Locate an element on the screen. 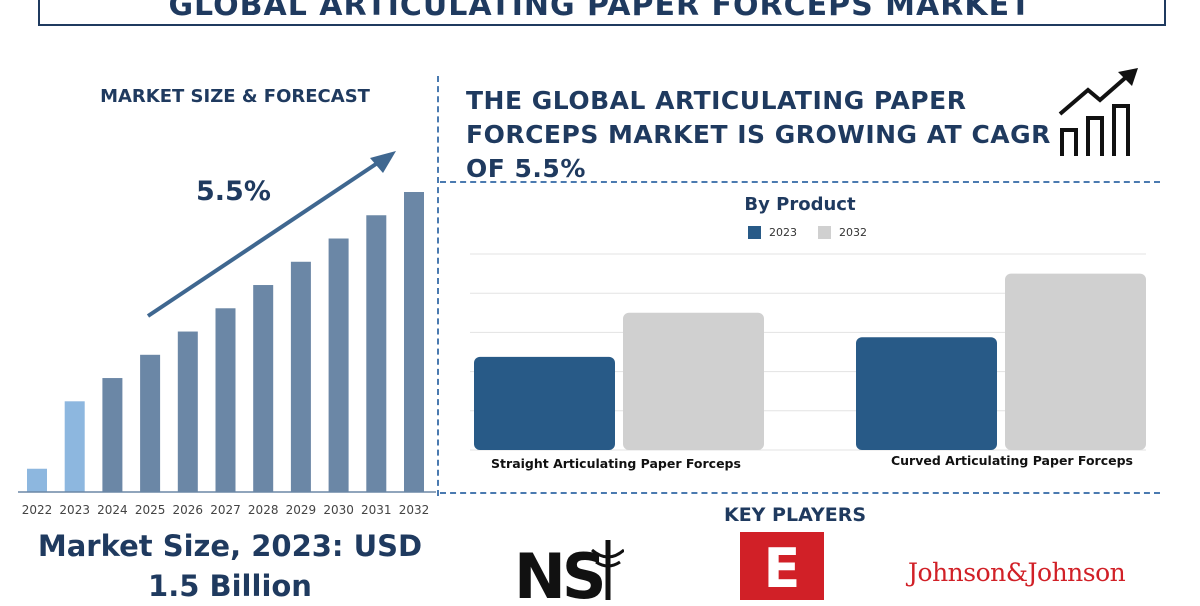 The width and height of the screenshot is (1200, 606). cagr-label: 5.5% is located at coordinates (233, 191).